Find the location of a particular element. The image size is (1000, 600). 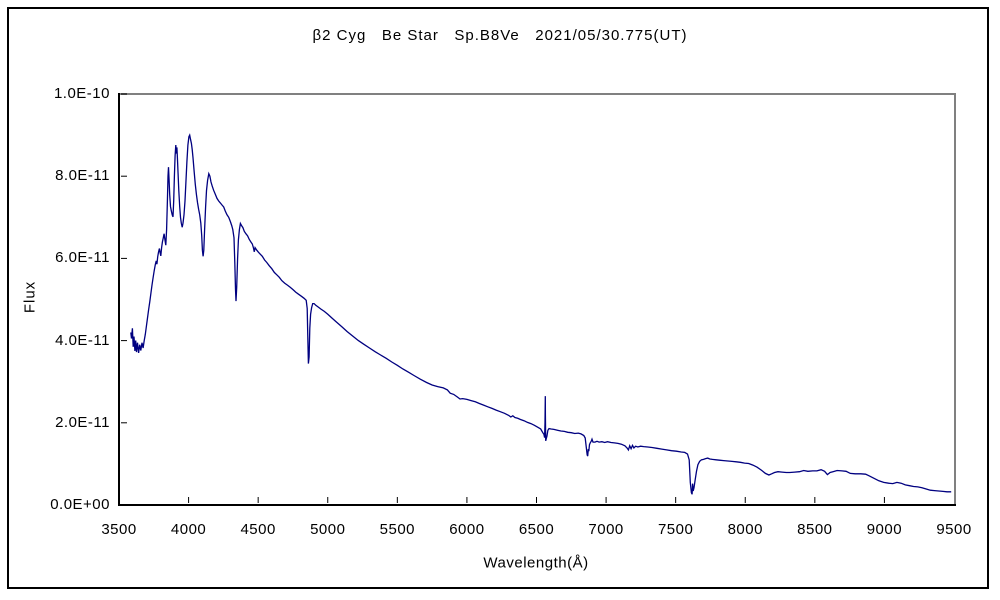

x-tick-label: 8500 is located at coordinates (815, 529).